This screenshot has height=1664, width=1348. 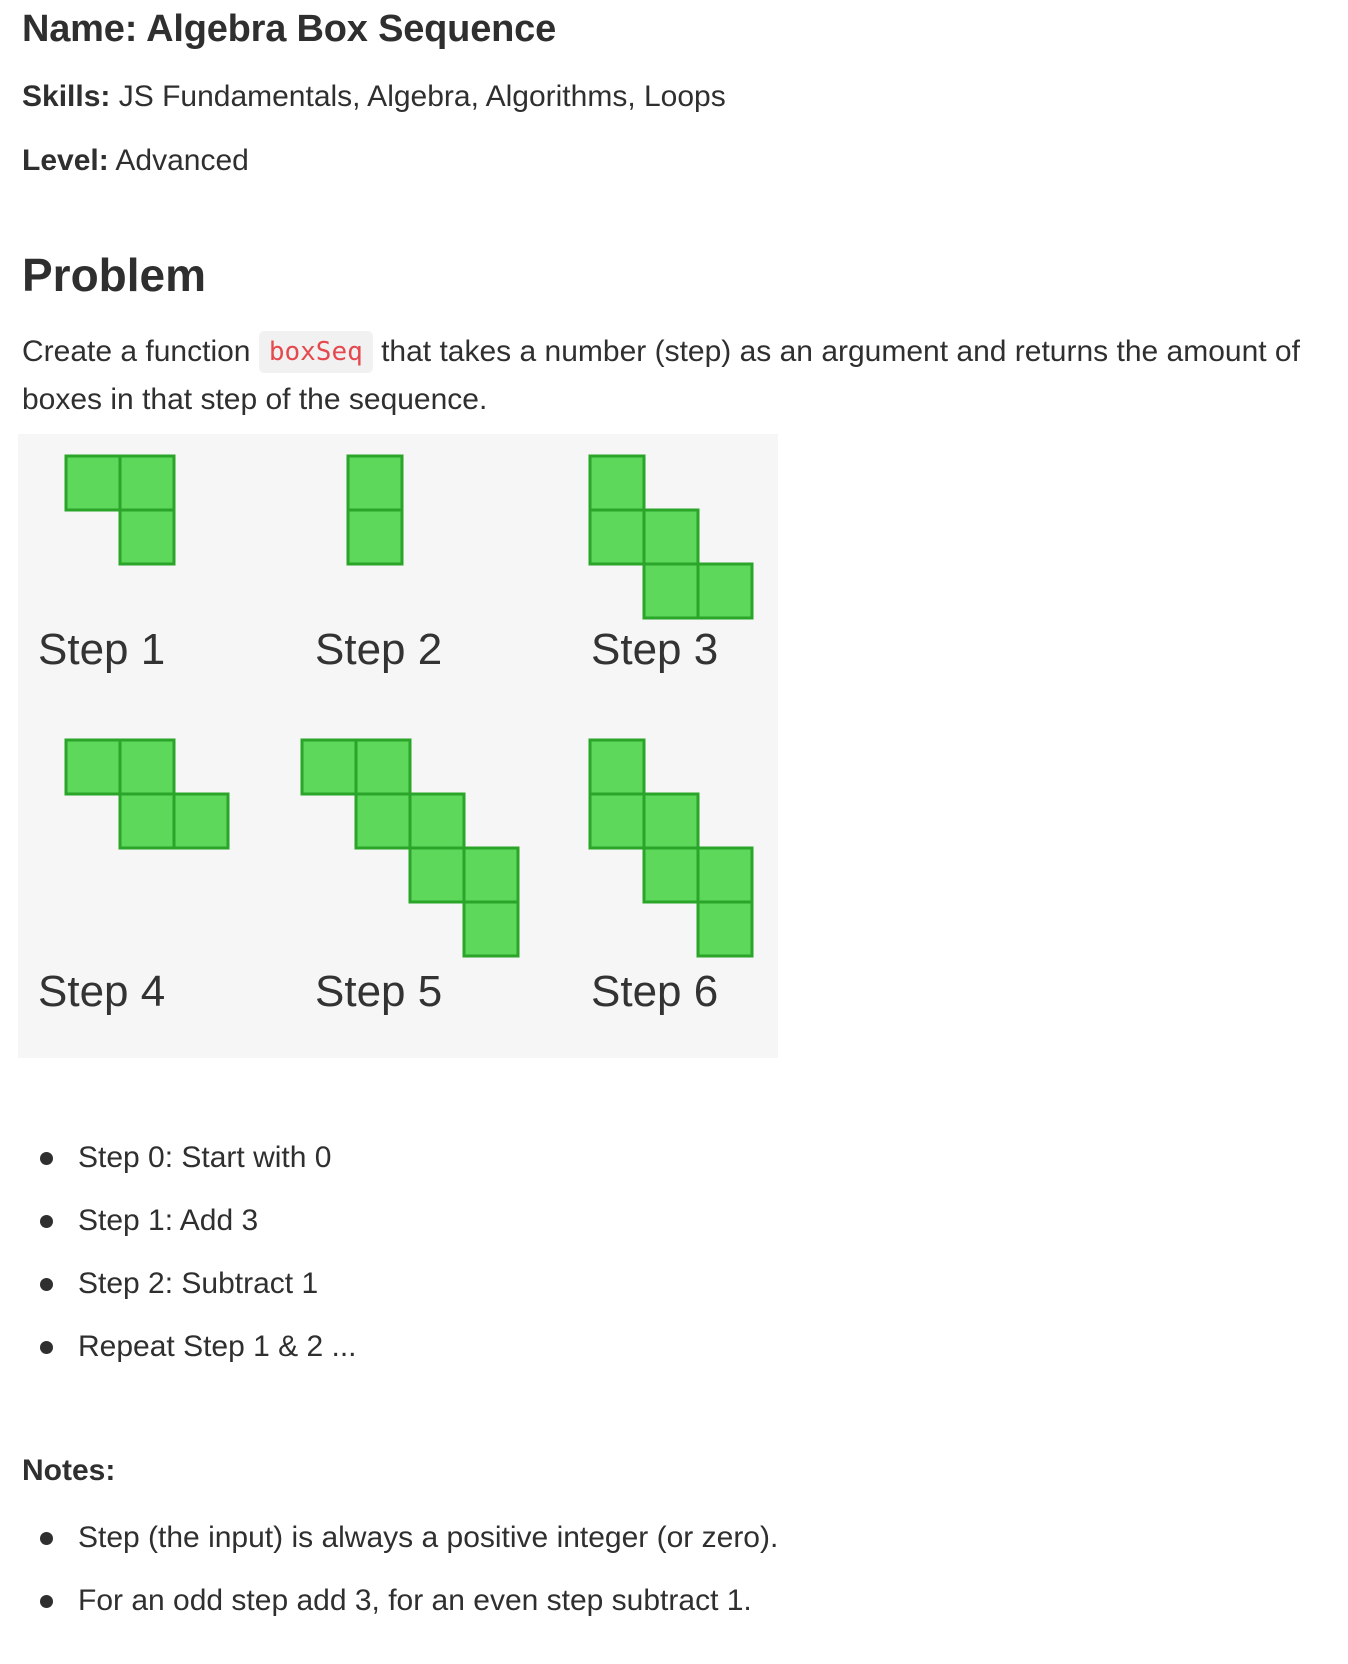 I want to click on intro-text-before: Create a function, so click(x=136, y=351).